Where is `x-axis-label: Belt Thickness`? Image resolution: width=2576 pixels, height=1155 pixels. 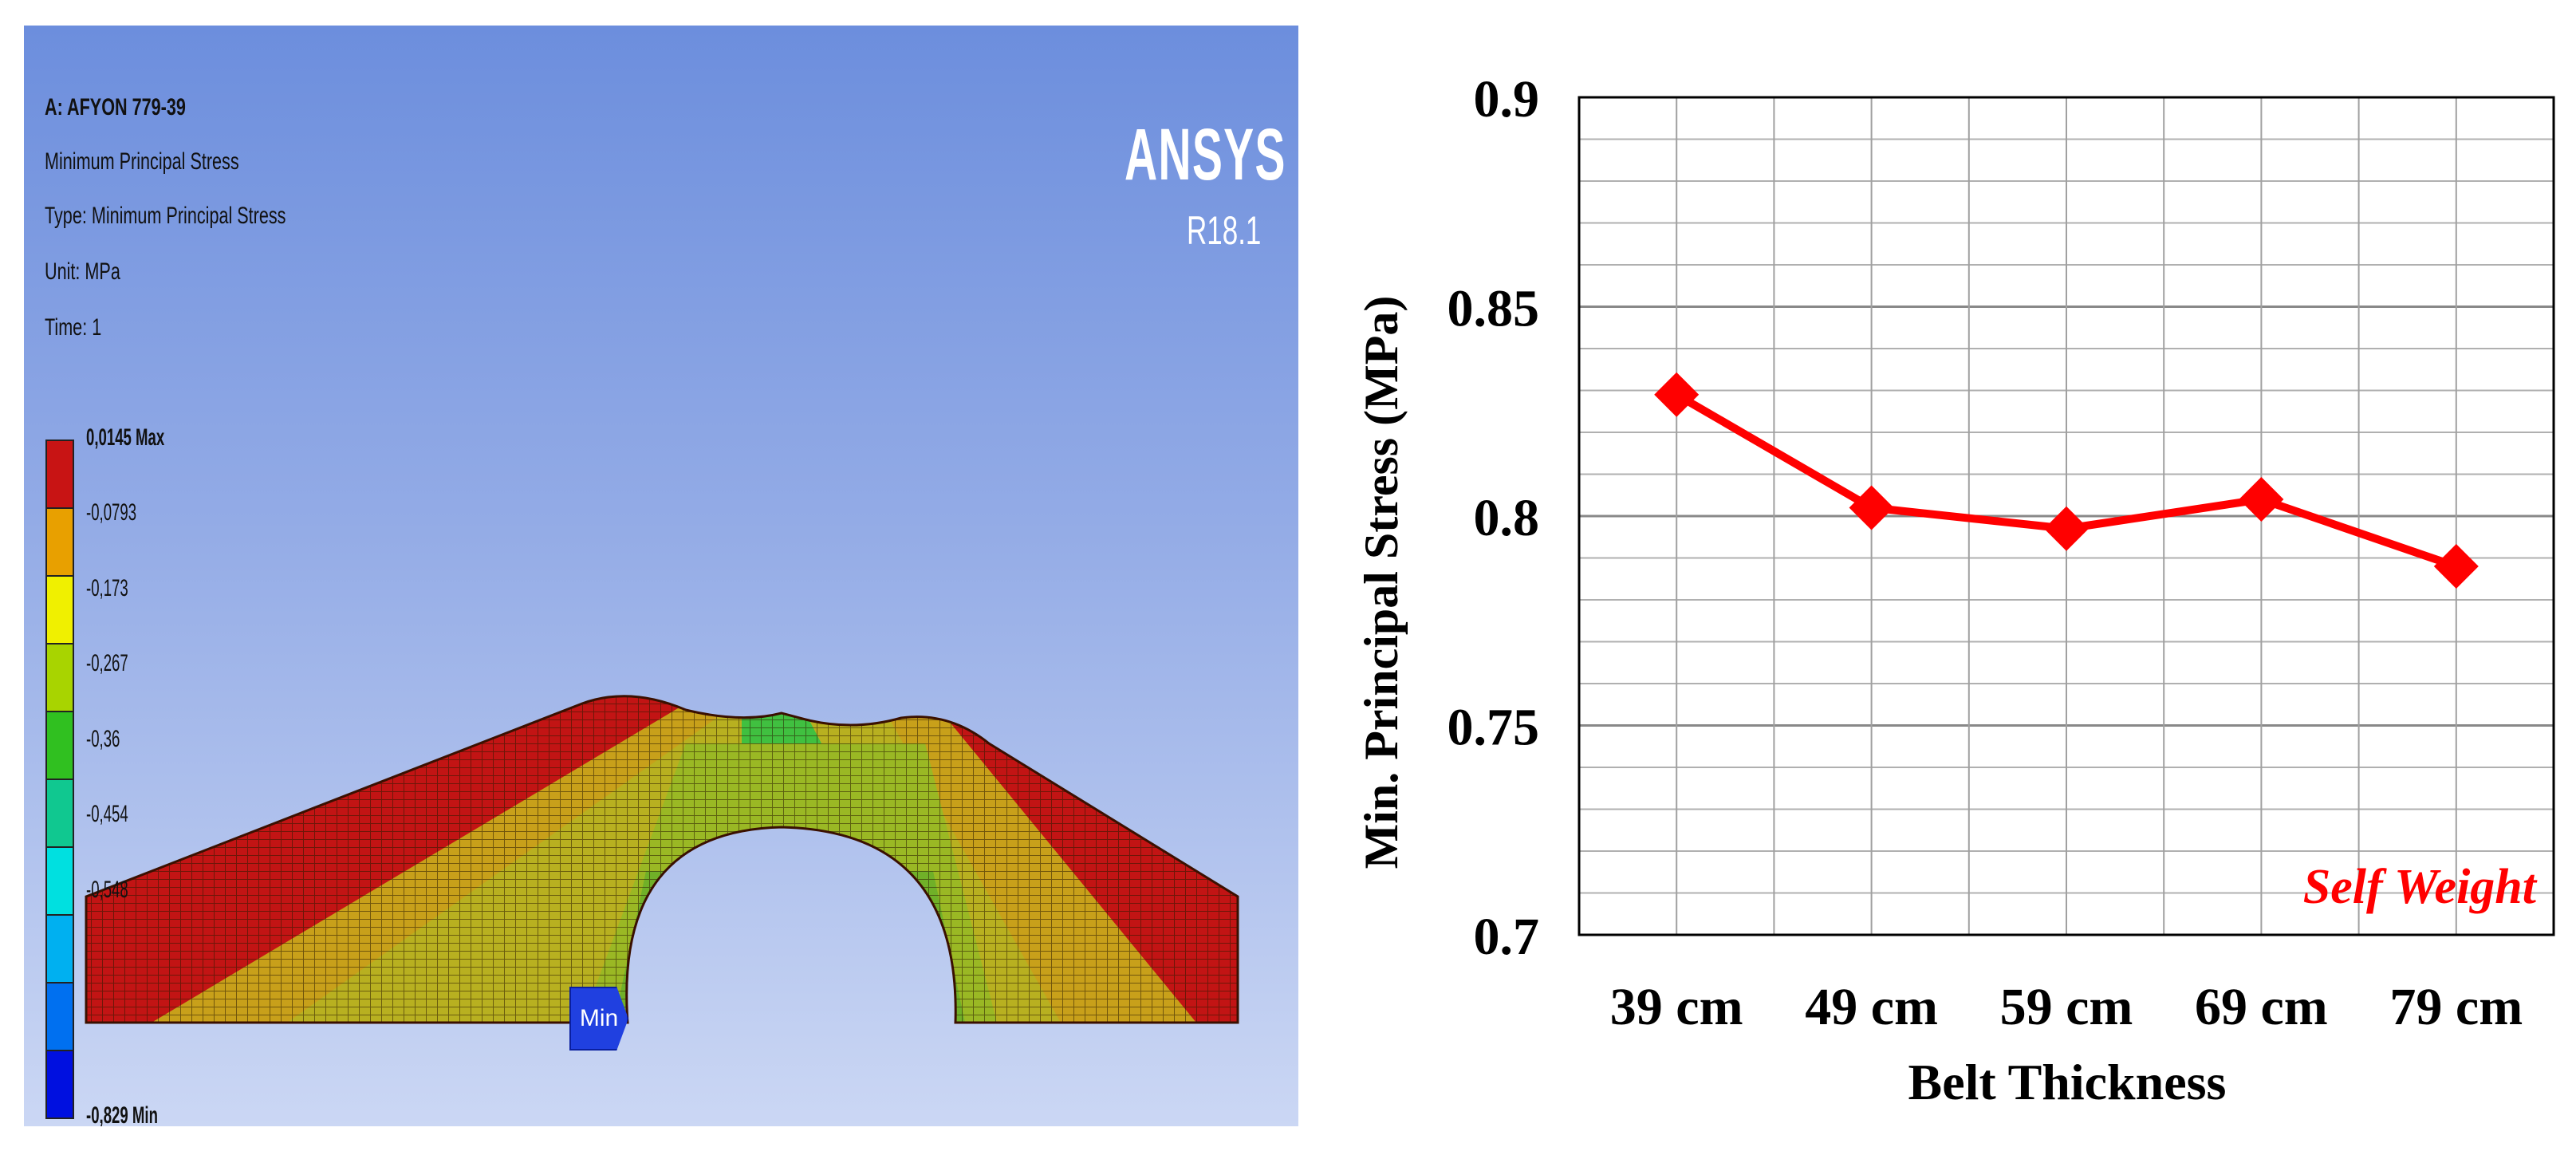
x-axis-label: Belt Thickness is located at coordinates (2067, 1082).